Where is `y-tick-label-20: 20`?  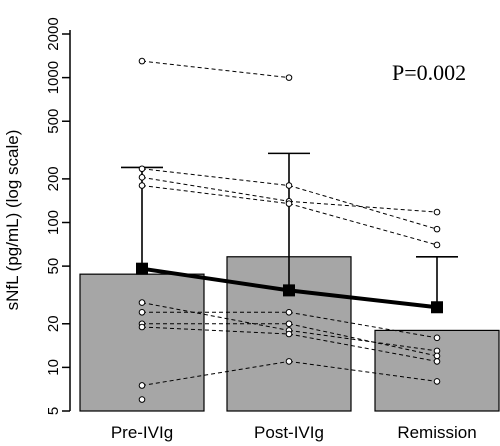 y-tick-label-20: 20 is located at coordinates (53, 323).